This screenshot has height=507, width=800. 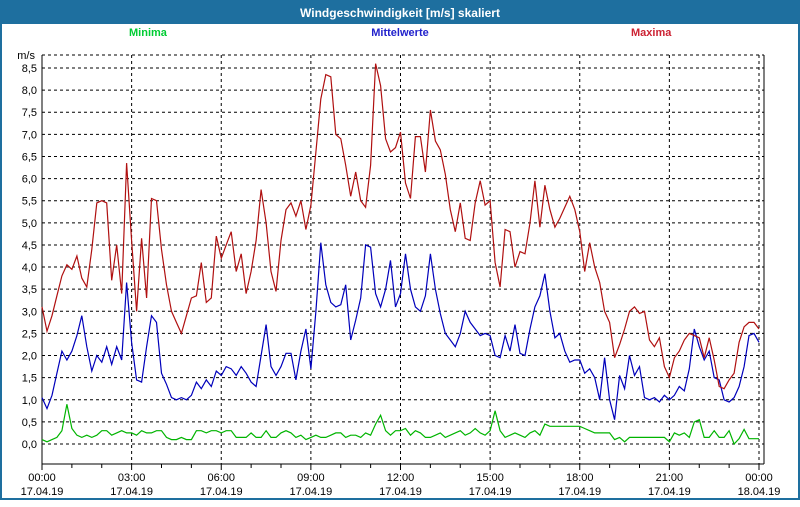 What do you see at coordinates (29, 91) in the screenshot?
I see `y-tick-label: 8,0` at bounding box center [29, 91].